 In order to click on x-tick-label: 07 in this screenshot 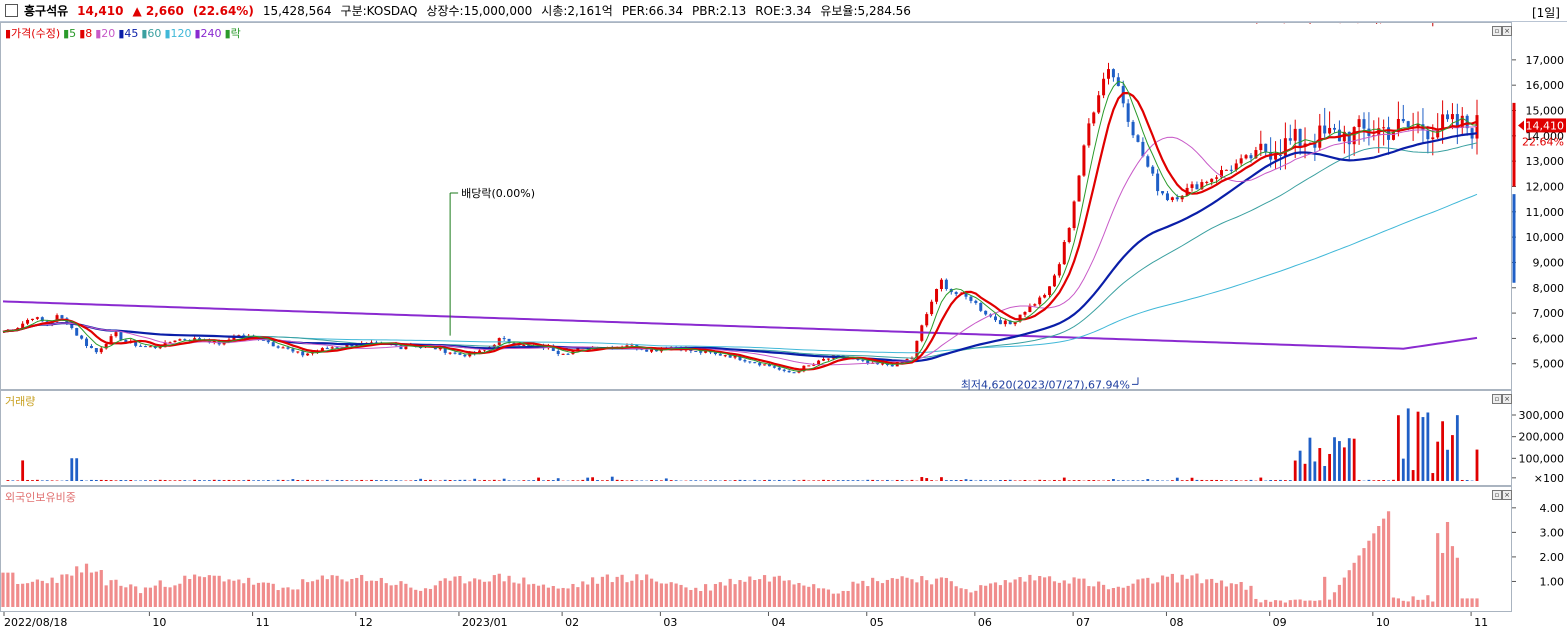, I will do `click(1083, 622)`.